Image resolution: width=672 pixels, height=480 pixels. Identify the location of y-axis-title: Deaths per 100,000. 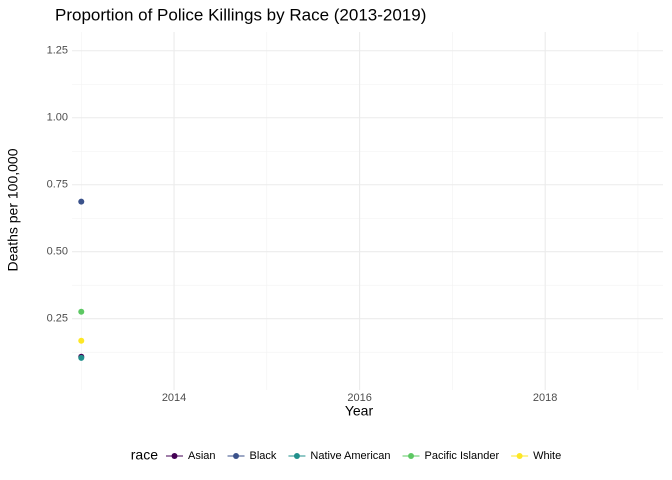
(13, 209).